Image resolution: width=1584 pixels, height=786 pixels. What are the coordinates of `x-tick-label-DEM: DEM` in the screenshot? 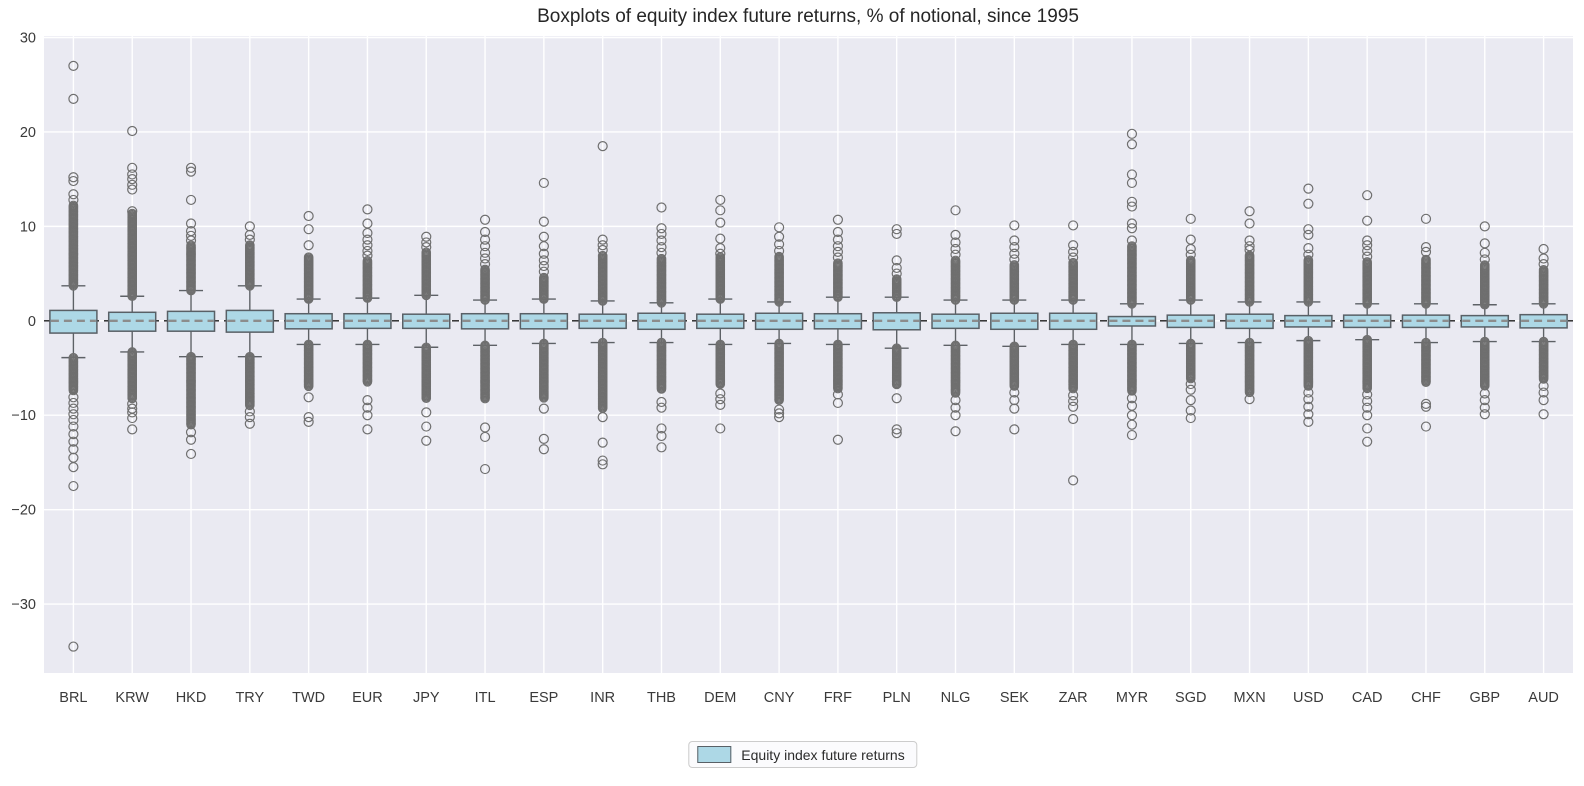 It's located at (720, 698).